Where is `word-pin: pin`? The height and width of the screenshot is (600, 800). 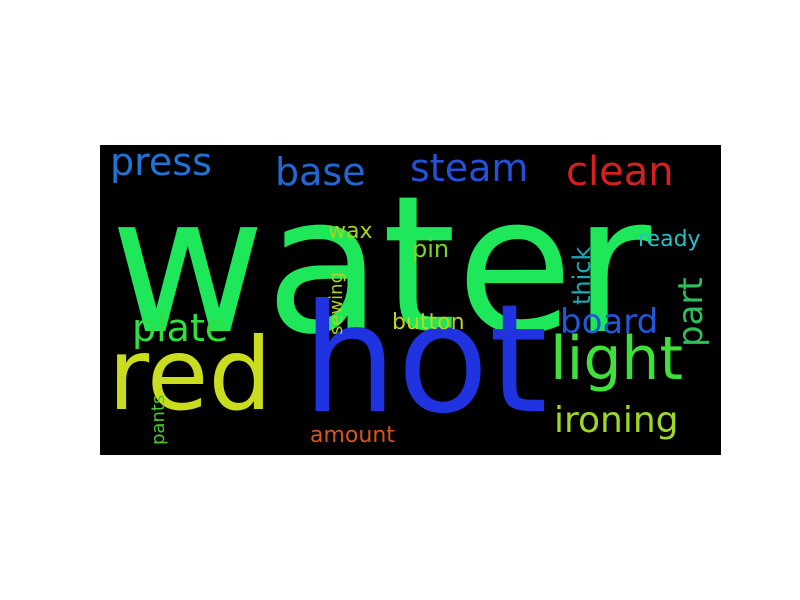
word-pin: pin is located at coordinates (431, 249).